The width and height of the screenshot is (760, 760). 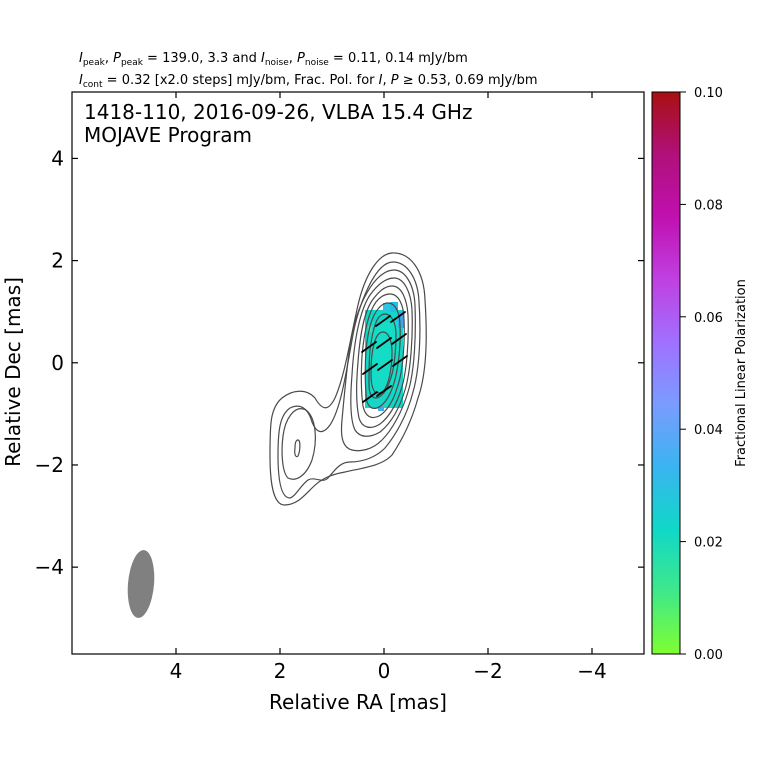 What do you see at coordinates (49, 567) in the screenshot?
I see `y-tick-label: −4` at bounding box center [49, 567].